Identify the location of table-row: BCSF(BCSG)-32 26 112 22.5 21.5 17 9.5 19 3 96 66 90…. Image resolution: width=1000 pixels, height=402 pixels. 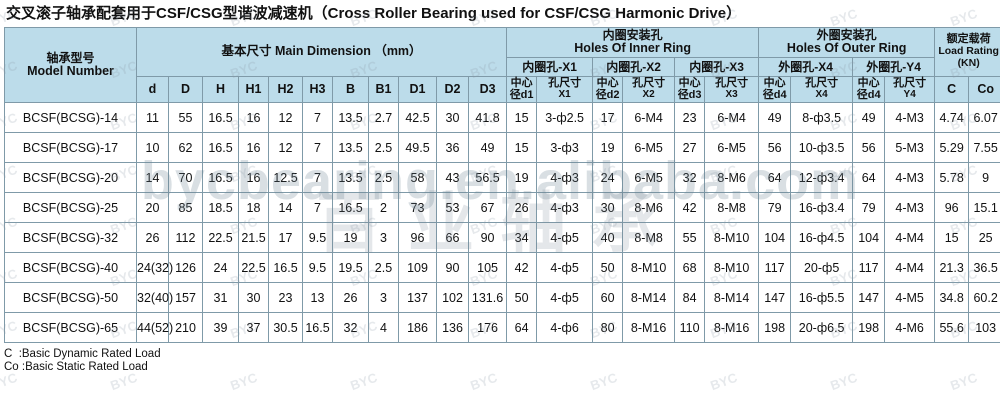
(502, 237).